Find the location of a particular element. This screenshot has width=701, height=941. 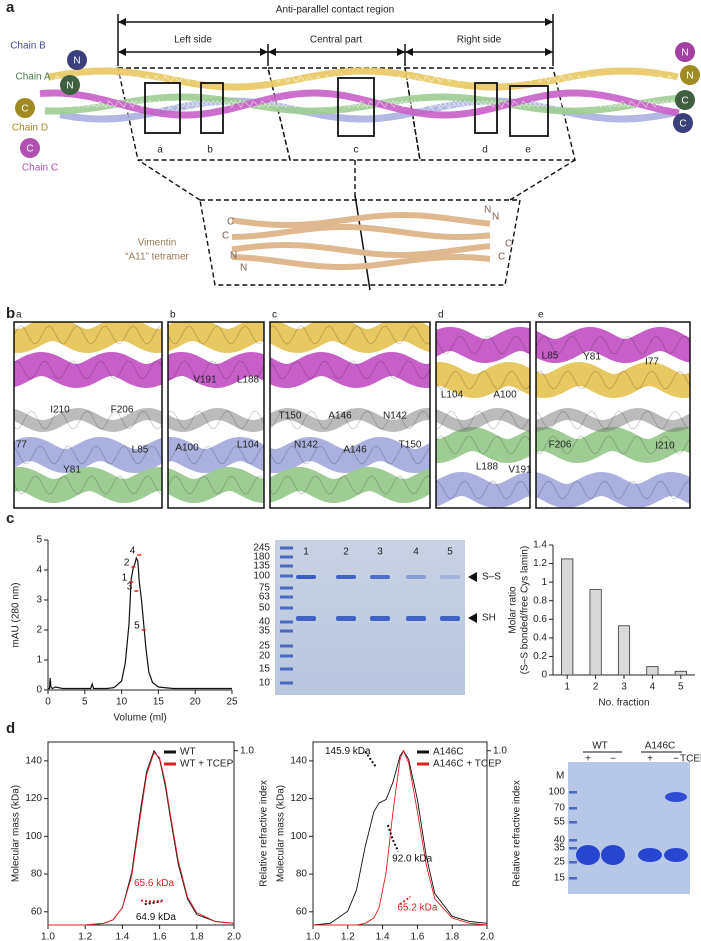

residue-label: V191 is located at coordinates (205, 380).